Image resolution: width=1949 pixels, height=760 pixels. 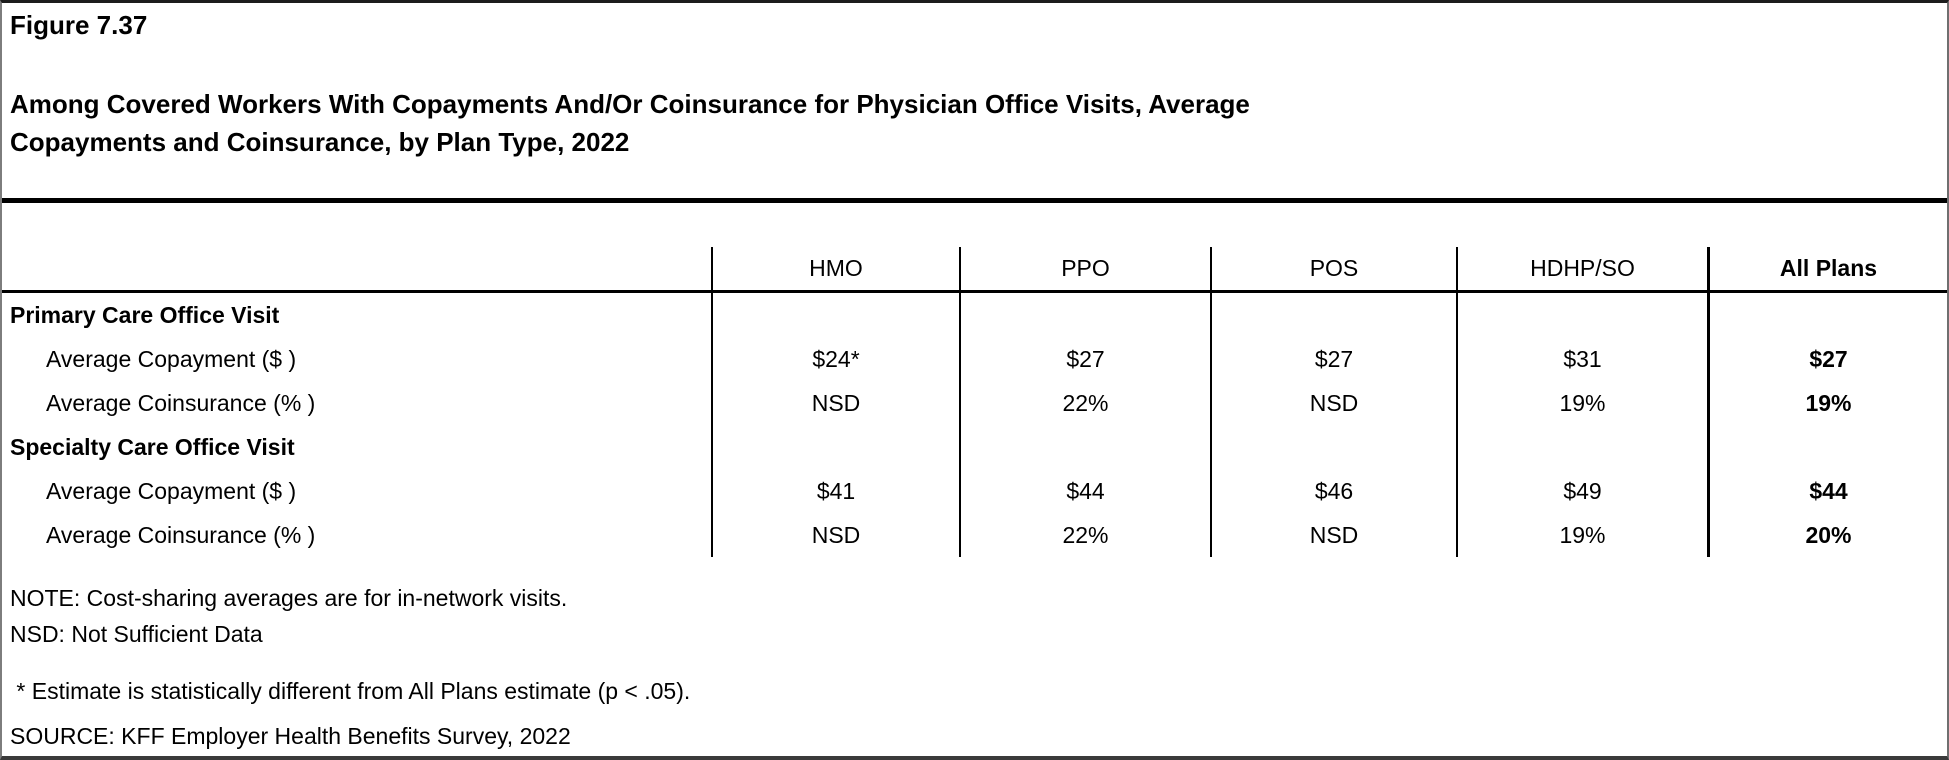 I want to click on row-label-specialty-copayment: Average Copayment ($ ), so click(x=171, y=490).